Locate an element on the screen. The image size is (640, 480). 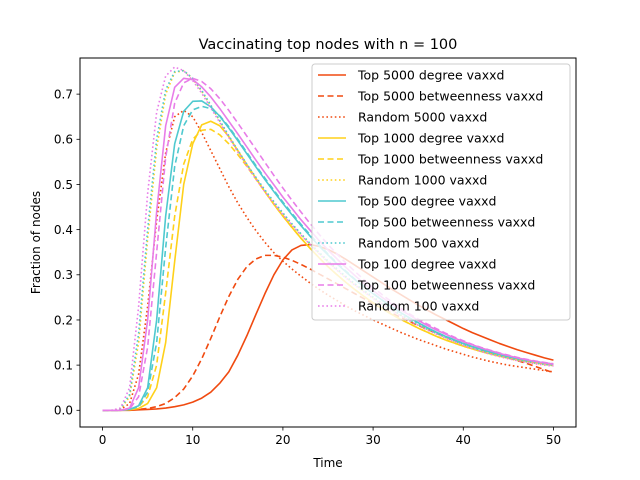
x-axis-label: Time is located at coordinates (327, 463).